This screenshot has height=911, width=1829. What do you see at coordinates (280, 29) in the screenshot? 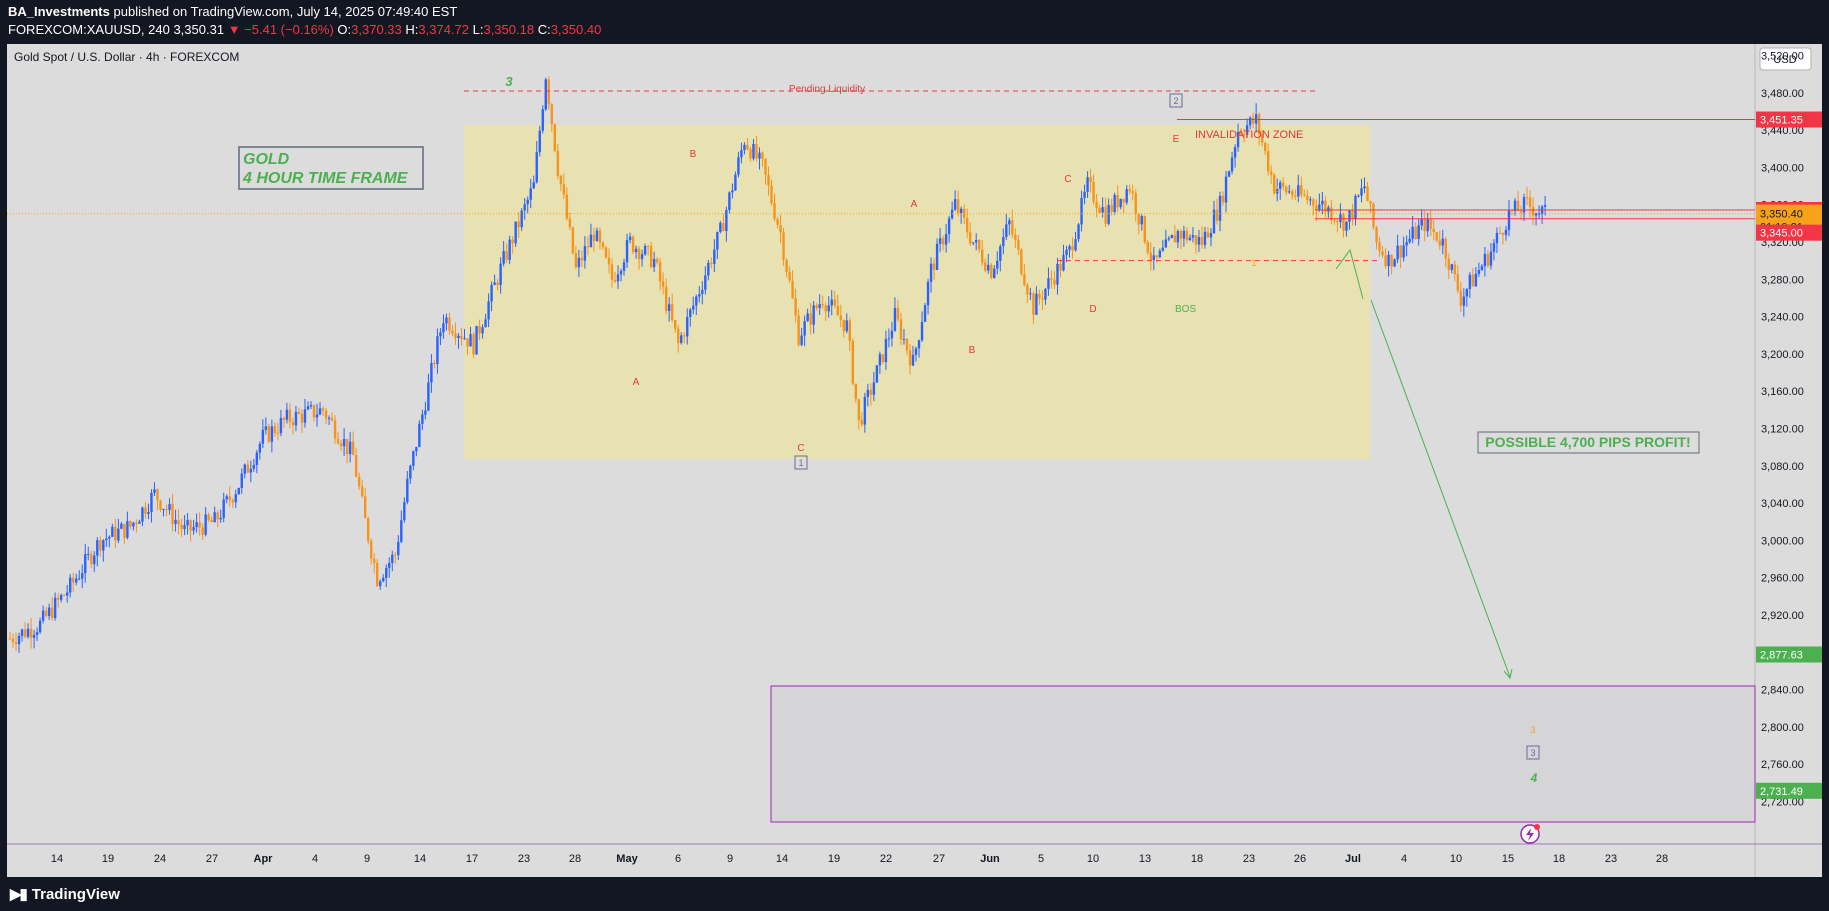
I see `change-value: ▼ −5.41 (−0.16%)` at bounding box center [280, 29].